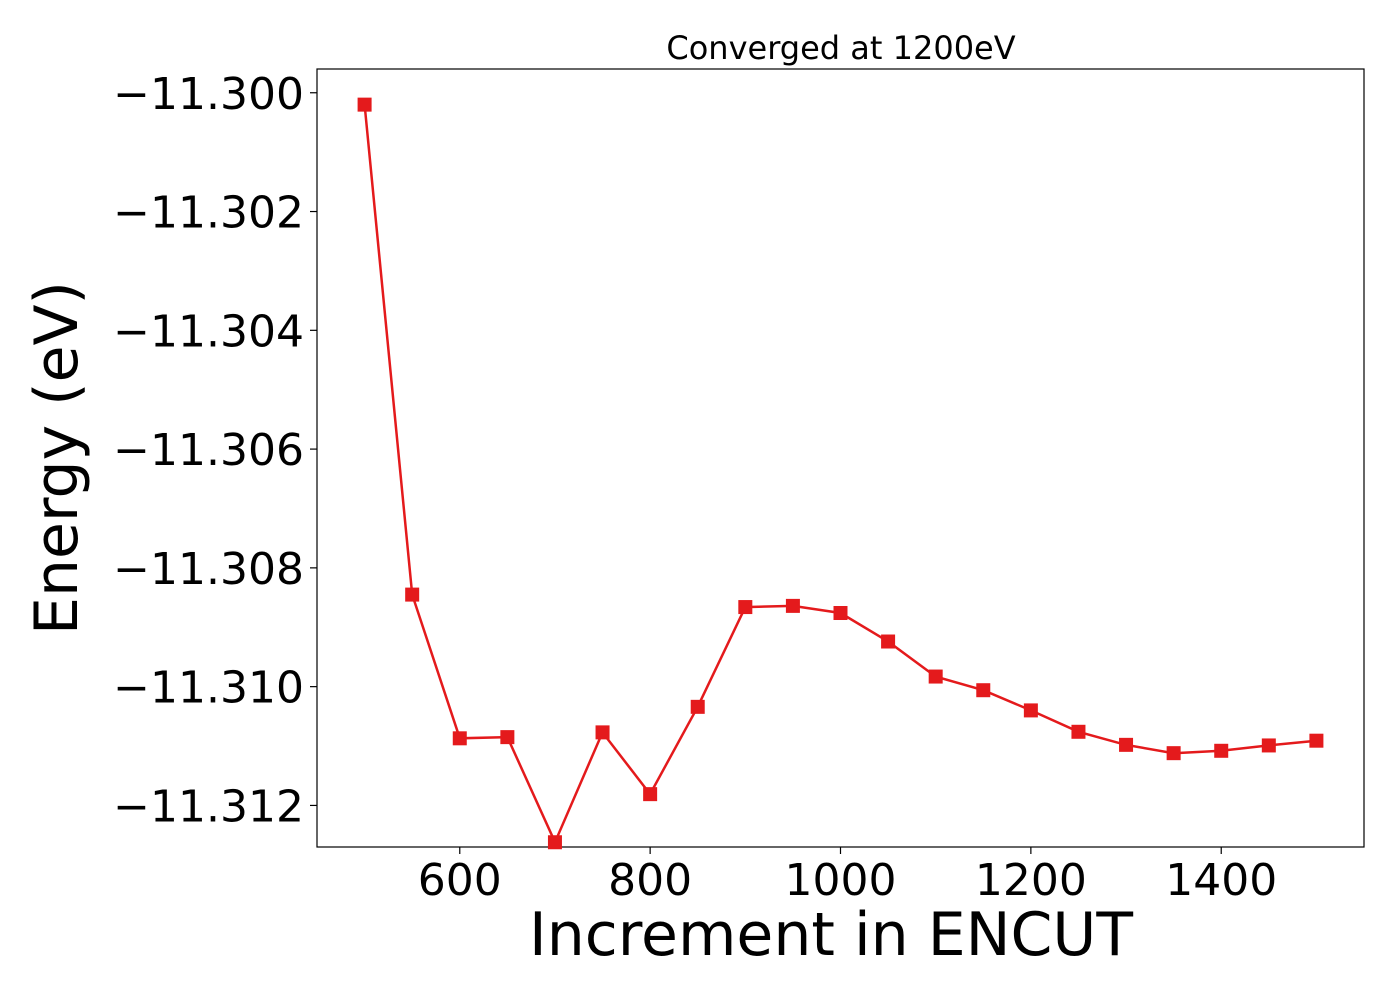  What do you see at coordinates (208, 688) in the screenshot?
I see `y-tick-label: −11.310` at bounding box center [208, 688].